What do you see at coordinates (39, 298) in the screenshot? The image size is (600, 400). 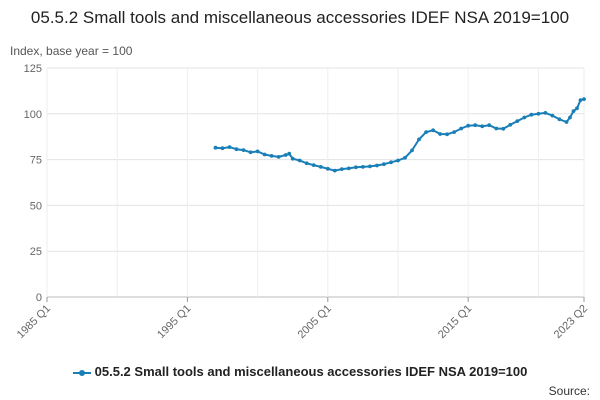 I see `y-tick-label: 0` at bounding box center [39, 298].